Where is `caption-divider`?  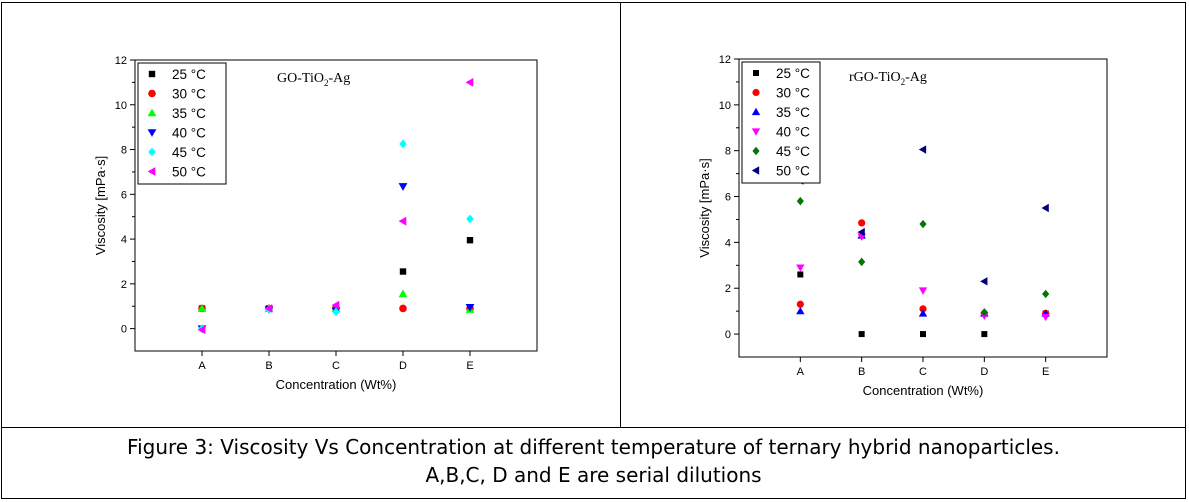
caption-divider is located at coordinates (593, 427).